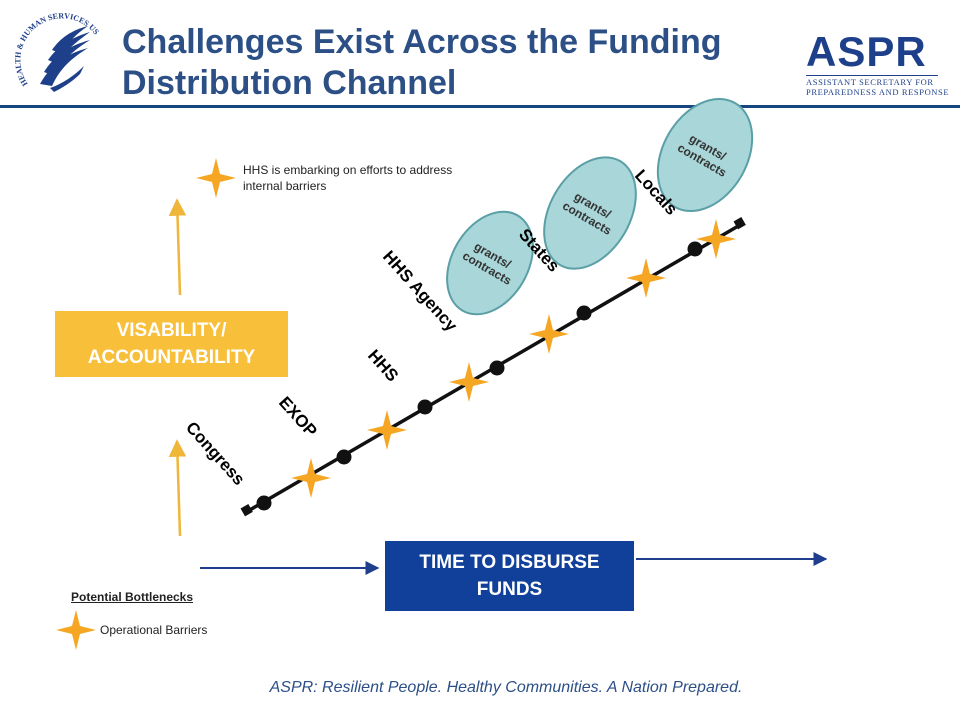 The width and height of the screenshot is (960, 720). Describe the element at coordinates (289, 83) in the screenshot. I see `title-line-2: Distribution Channel` at that location.